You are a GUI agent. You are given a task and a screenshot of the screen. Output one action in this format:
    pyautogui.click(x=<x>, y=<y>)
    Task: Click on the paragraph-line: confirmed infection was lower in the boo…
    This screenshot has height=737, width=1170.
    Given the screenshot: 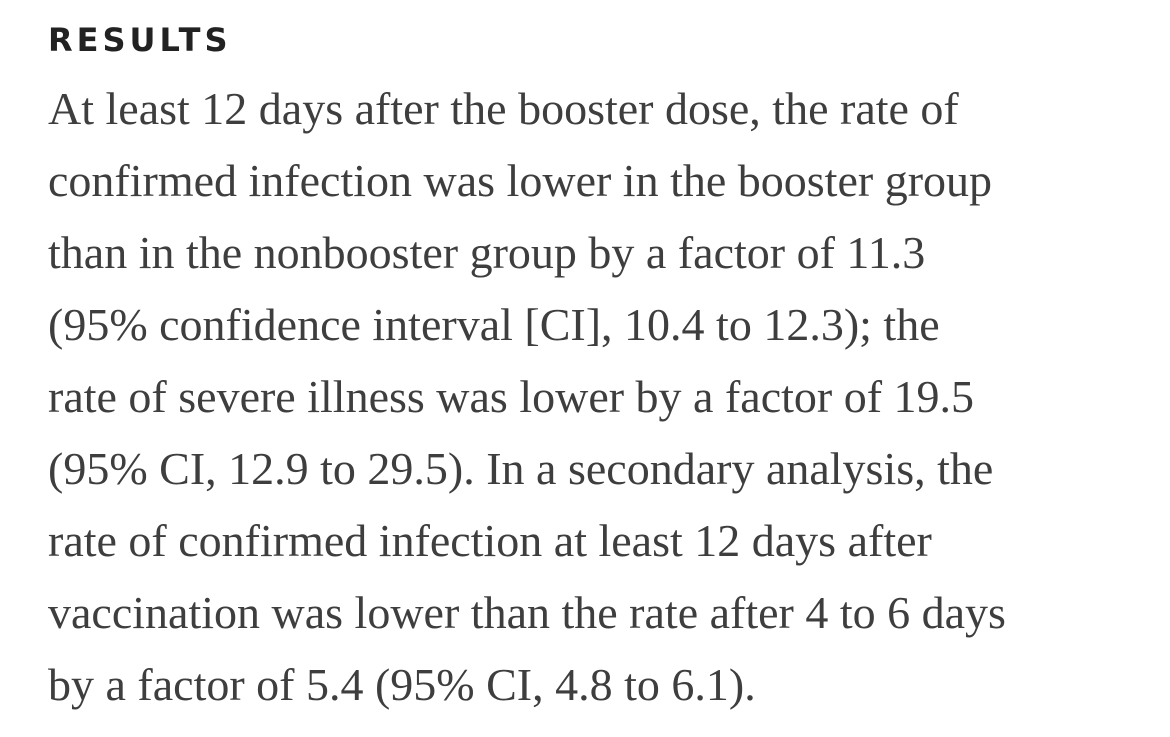 What is the action you would take?
    pyautogui.click(x=520, y=180)
    